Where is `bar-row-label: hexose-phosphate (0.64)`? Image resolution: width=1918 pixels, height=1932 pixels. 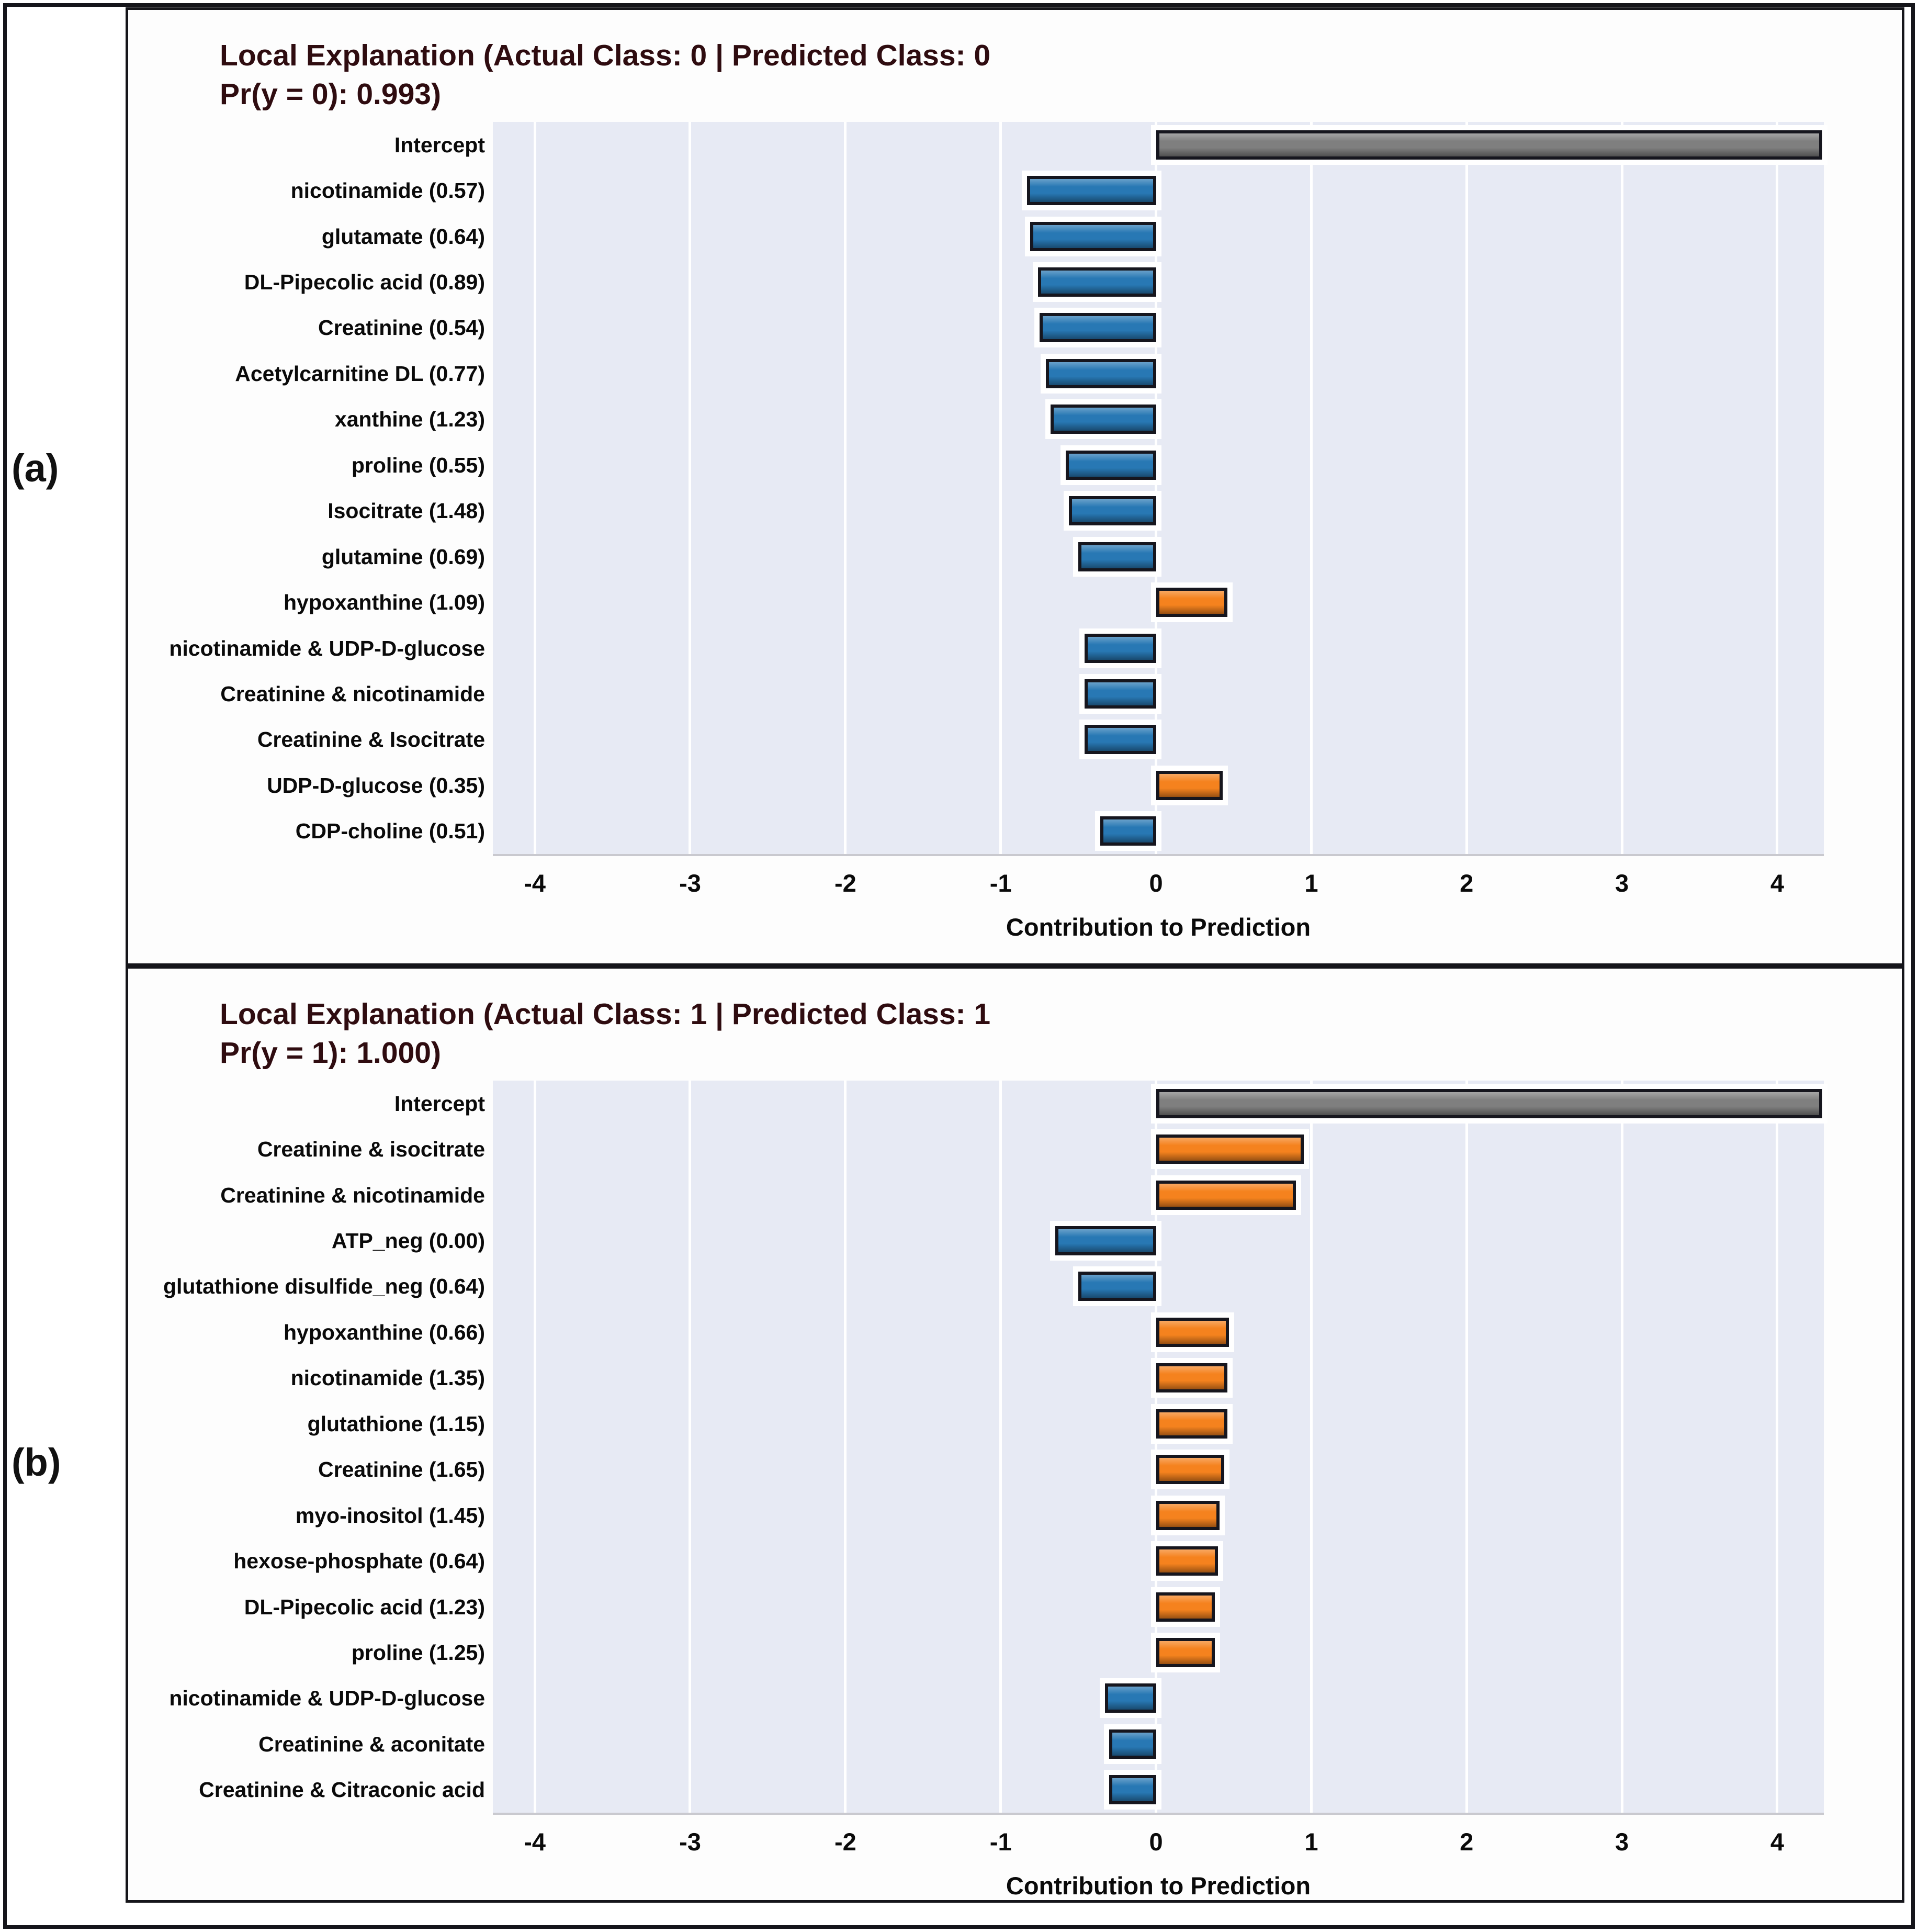 bar-row-label: hexose-phosphate (0.64) is located at coordinates (359, 1561).